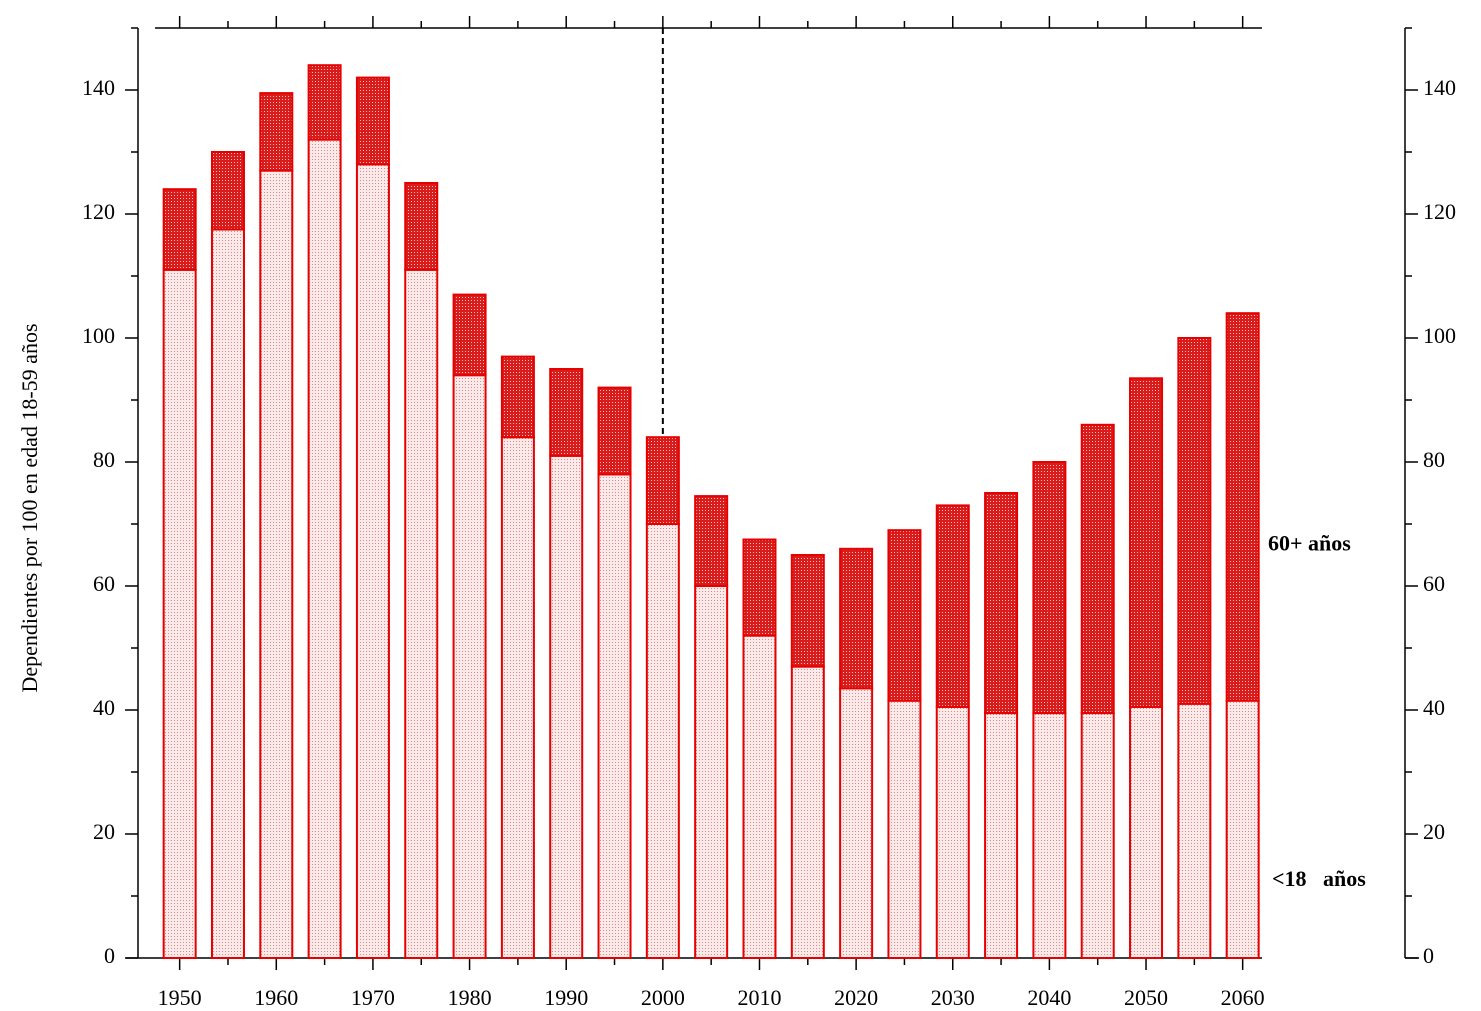 Image resolution: width=1481 pixels, height=1011 pixels. Describe the element at coordinates (1428, 955) in the screenshot. I see `y2-tick-label: 0` at that location.